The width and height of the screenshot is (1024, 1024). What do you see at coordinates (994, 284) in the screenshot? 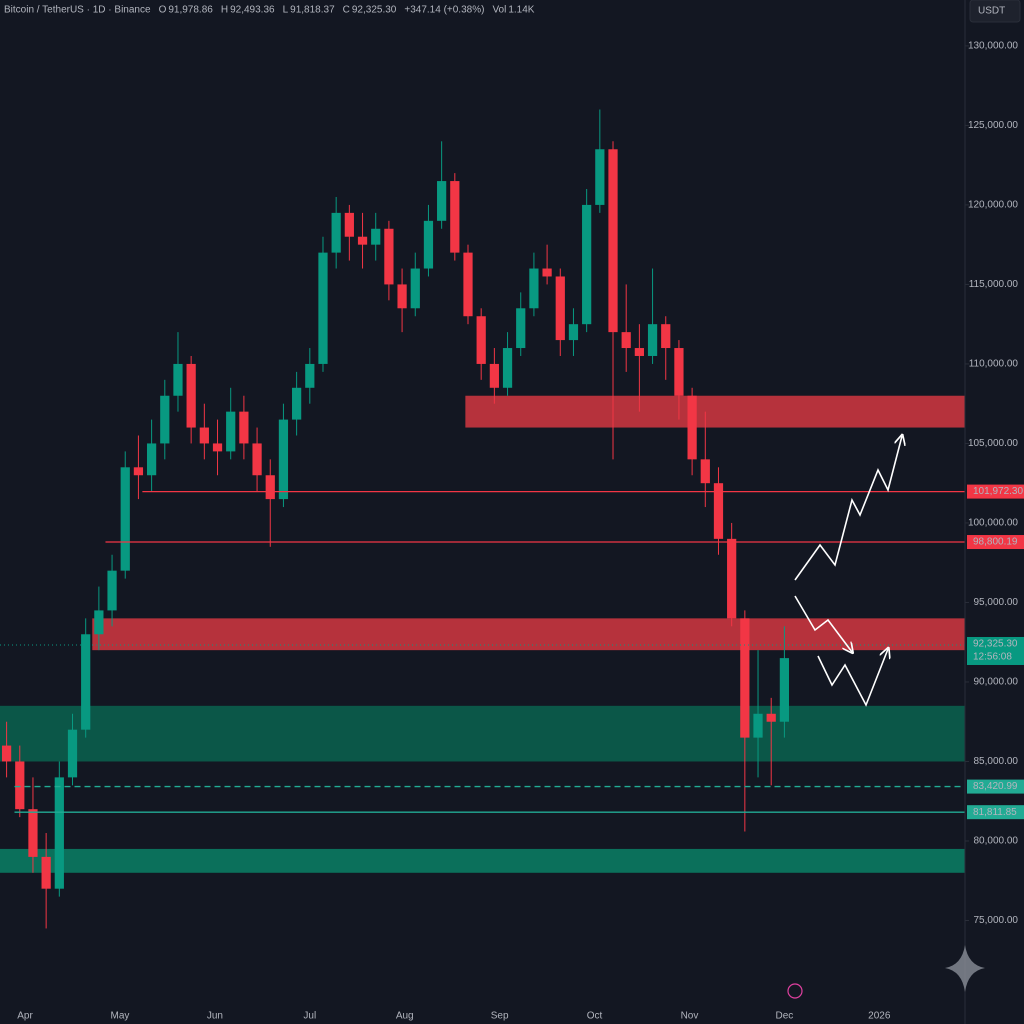
I see `y-tick-label: 115,000.00` at bounding box center [994, 284].